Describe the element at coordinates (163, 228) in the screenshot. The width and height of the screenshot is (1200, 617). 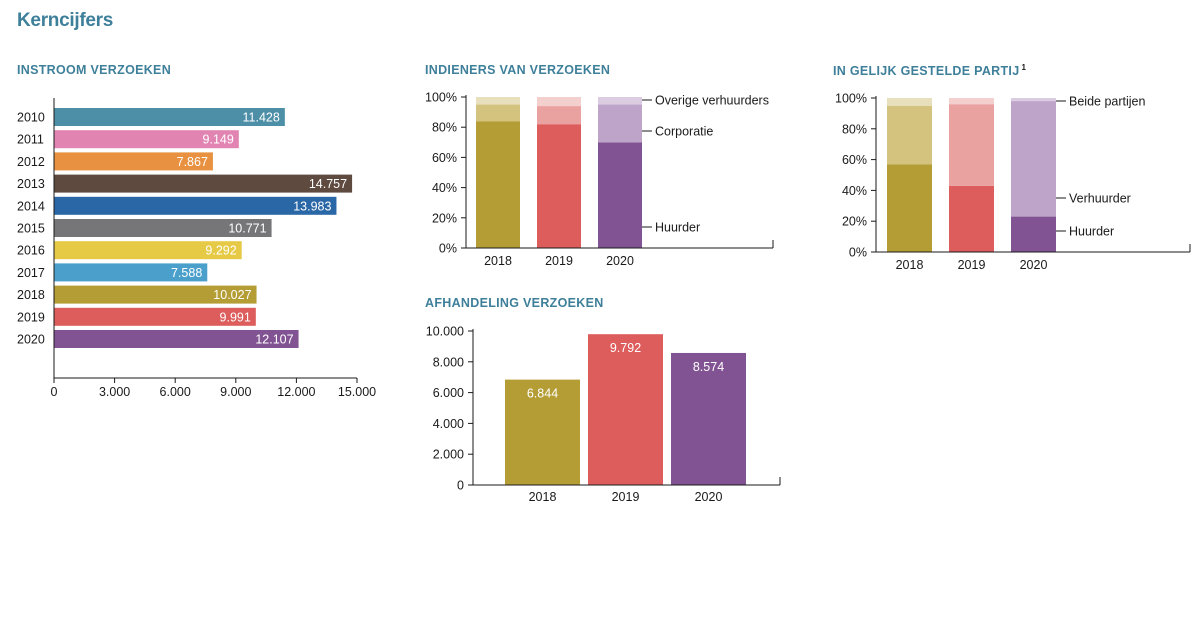
I see `bar-2015` at that location.